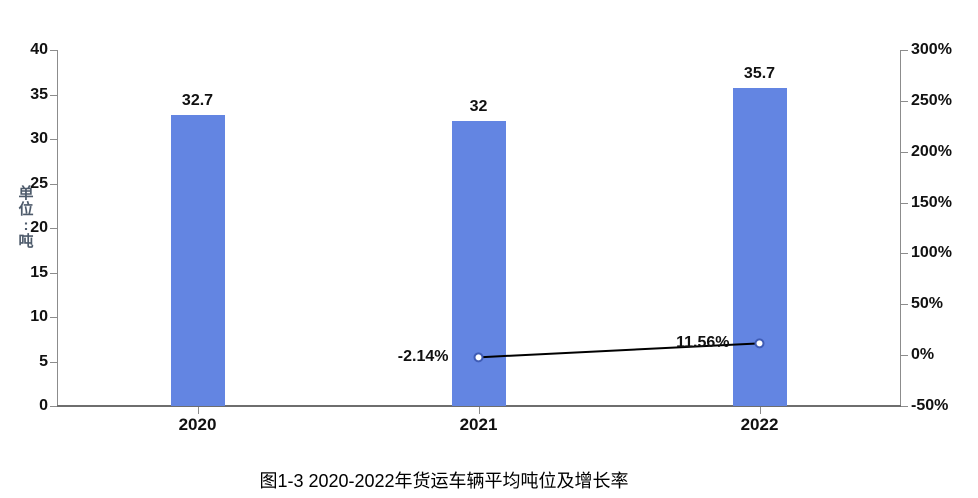 The width and height of the screenshot is (978, 498). I want to click on bar-2022, so click(759, 247).